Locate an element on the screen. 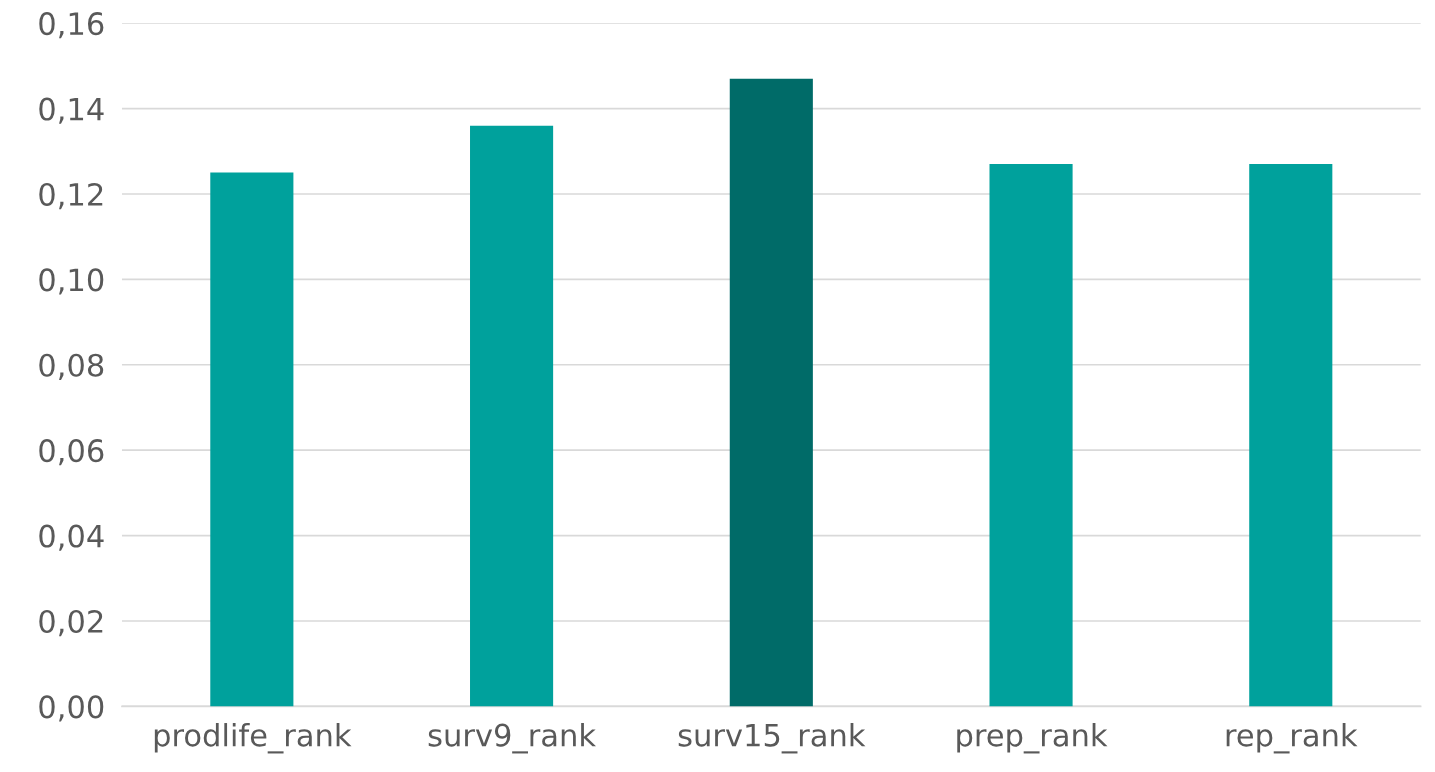 The height and width of the screenshot is (772, 1435). y-tick-label: 0,16 is located at coordinates (71, 25).